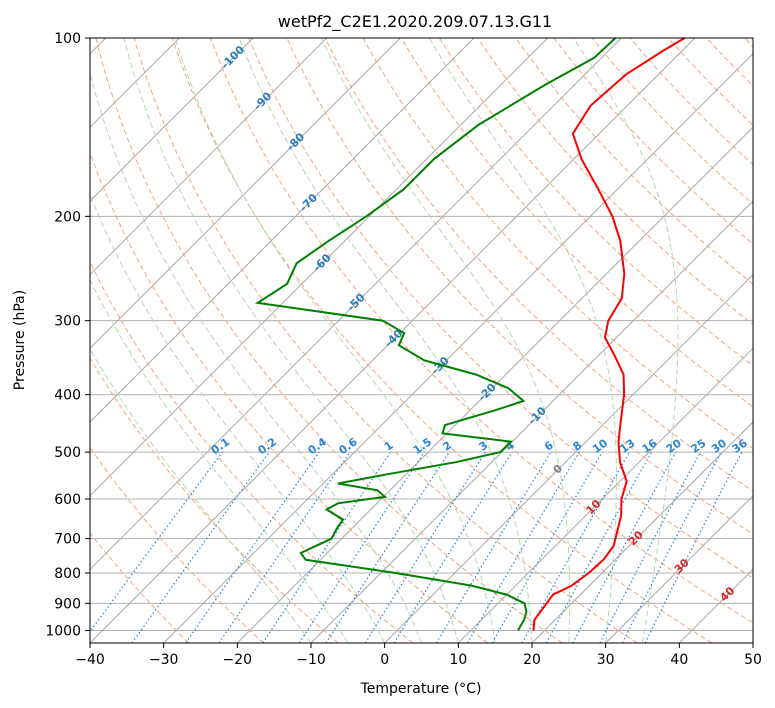 This screenshot has width=775, height=708. Describe the element at coordinates (458, 660) in the screenshot. I see `x-tick-label: 10` at that location.